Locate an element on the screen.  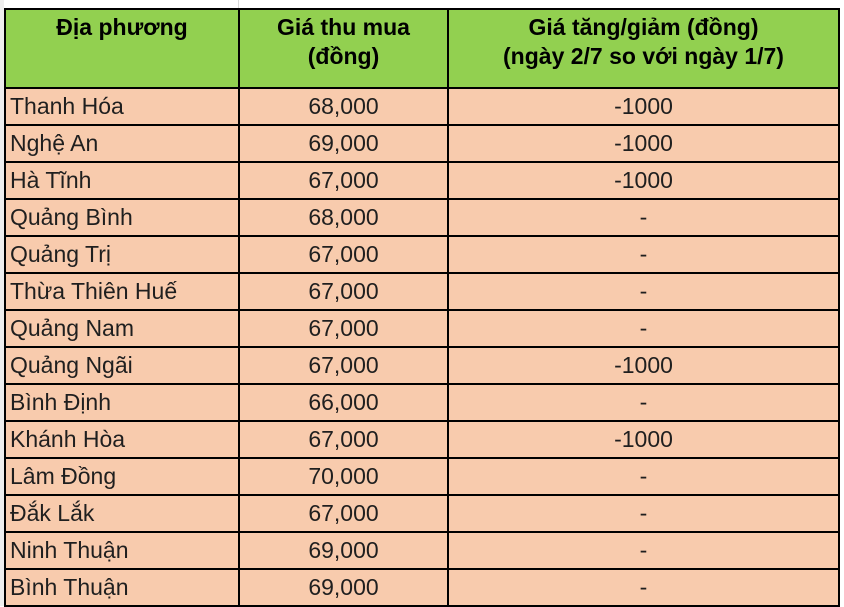
location-cell: Quảng Ngãi is located at coordinates (122, 365).